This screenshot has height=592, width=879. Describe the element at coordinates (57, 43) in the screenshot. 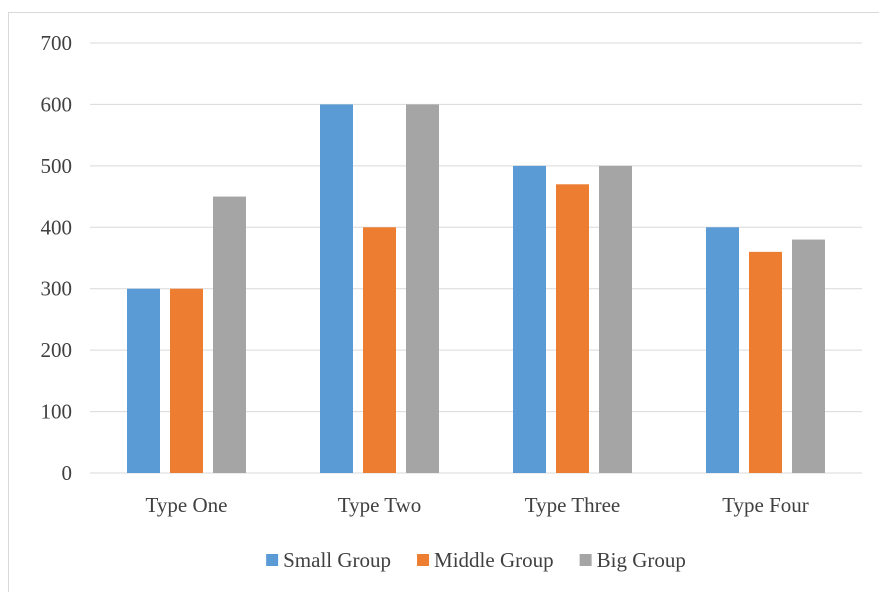

I see `y-tick-label: 700` at that location.